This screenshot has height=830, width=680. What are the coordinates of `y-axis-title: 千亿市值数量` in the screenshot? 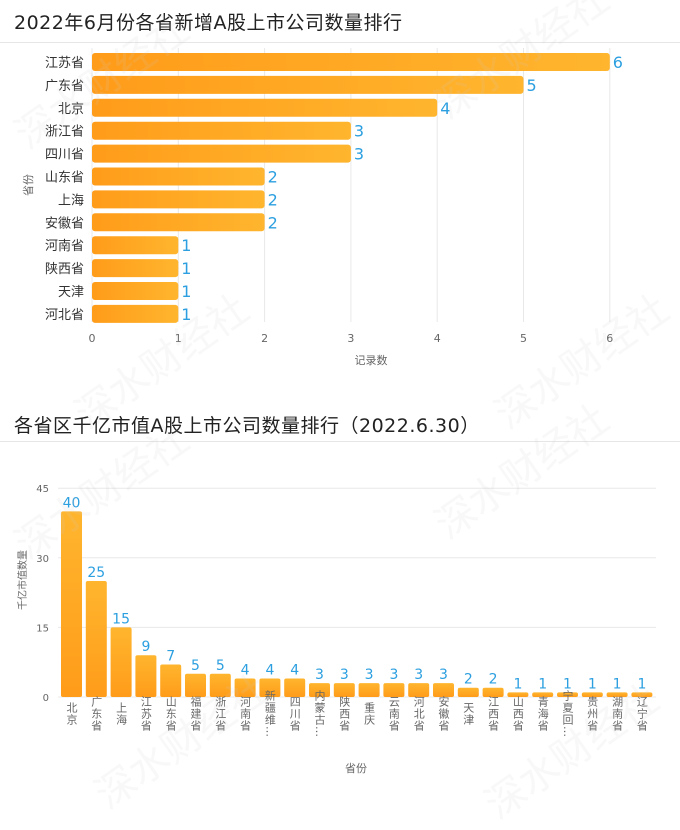 It's located at (22, 580).